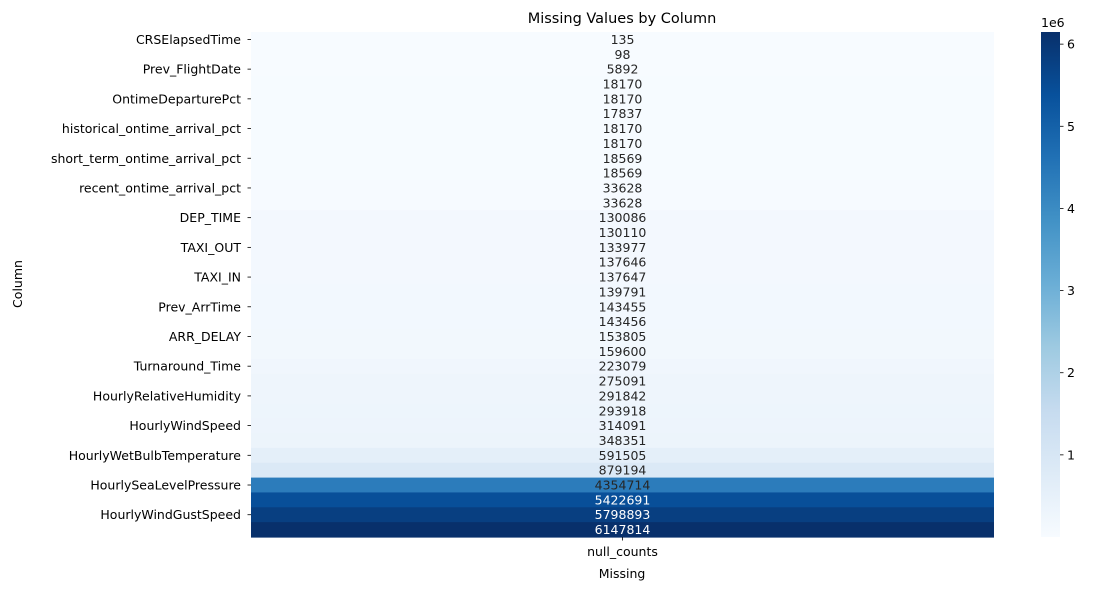  What do you see at coordinates (165, 485) in the screenshot?
I see `y-tick-label: HourlySeaLevelPressure` at bounding box center [165, 485].